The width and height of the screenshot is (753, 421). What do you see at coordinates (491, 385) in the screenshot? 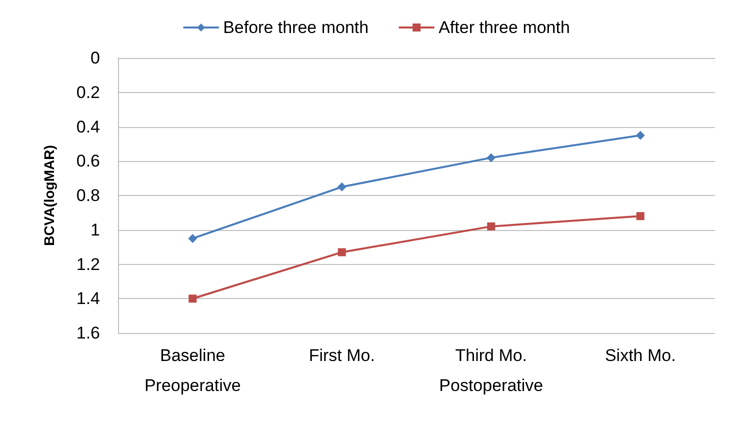
I see `text: Postoperative` at bounding box center [491, 385].